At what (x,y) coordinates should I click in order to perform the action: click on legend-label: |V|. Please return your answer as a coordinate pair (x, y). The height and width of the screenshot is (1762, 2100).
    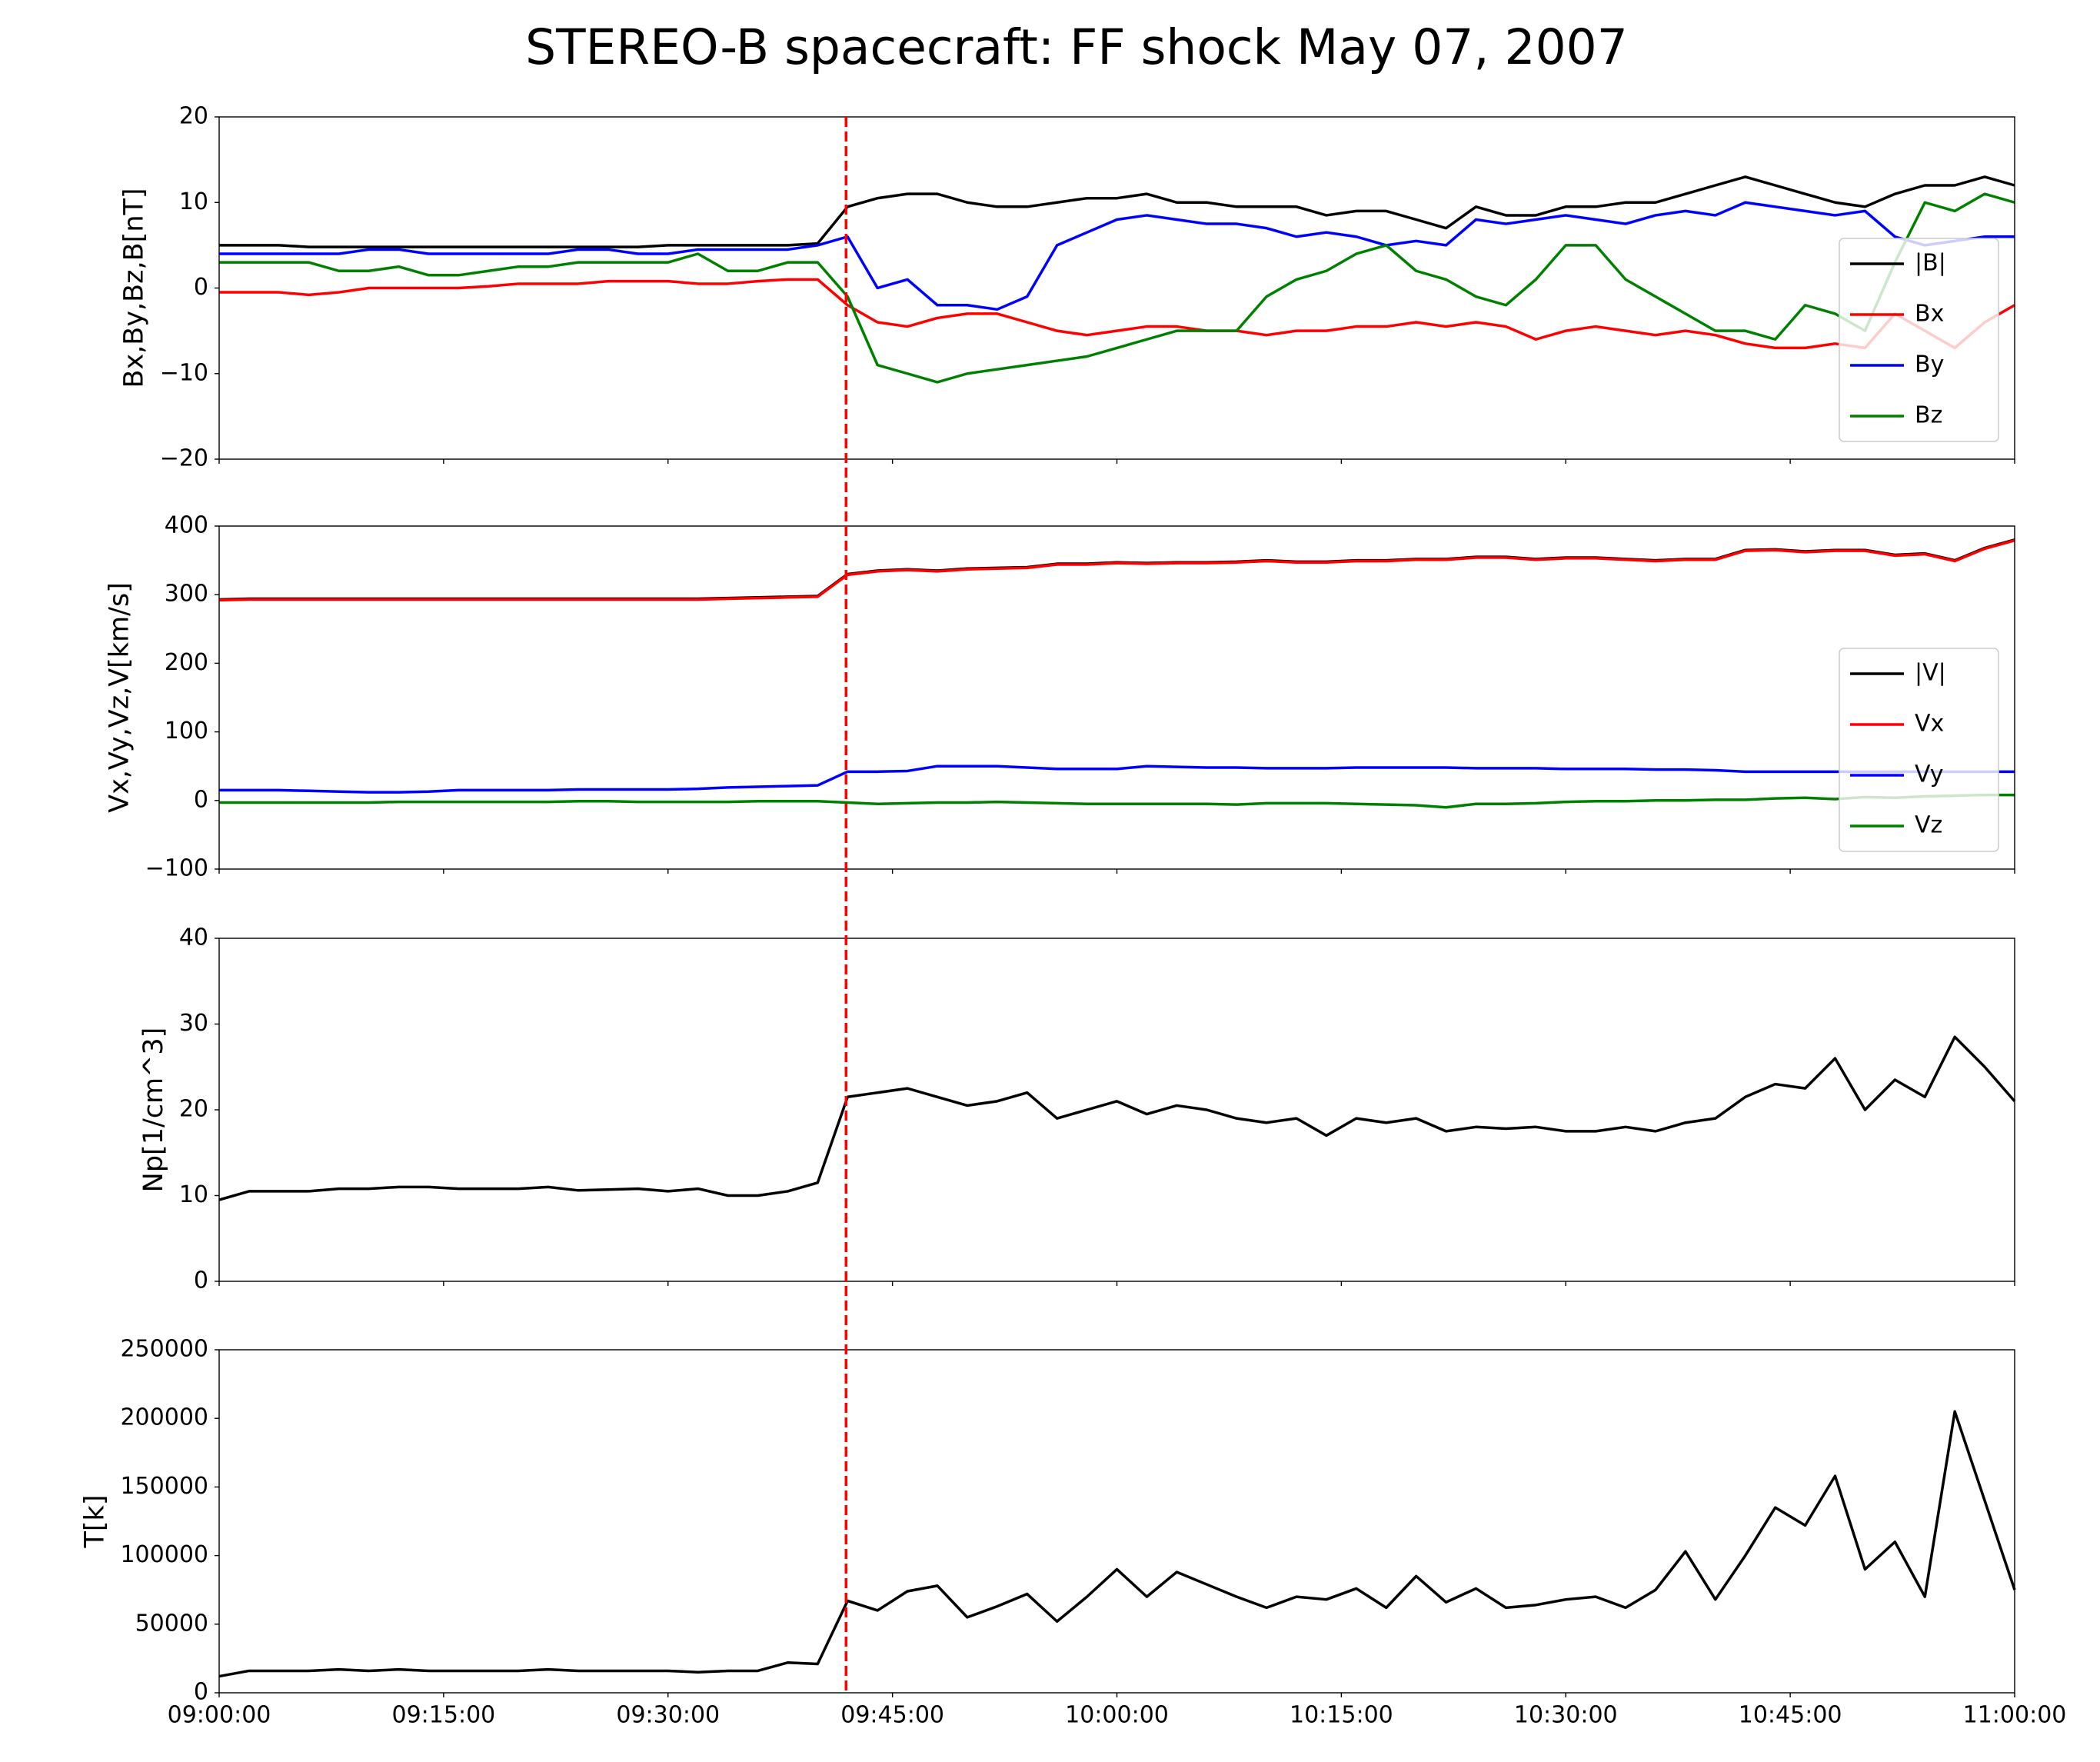
    Looking at the image, I should click on (1931, 673).